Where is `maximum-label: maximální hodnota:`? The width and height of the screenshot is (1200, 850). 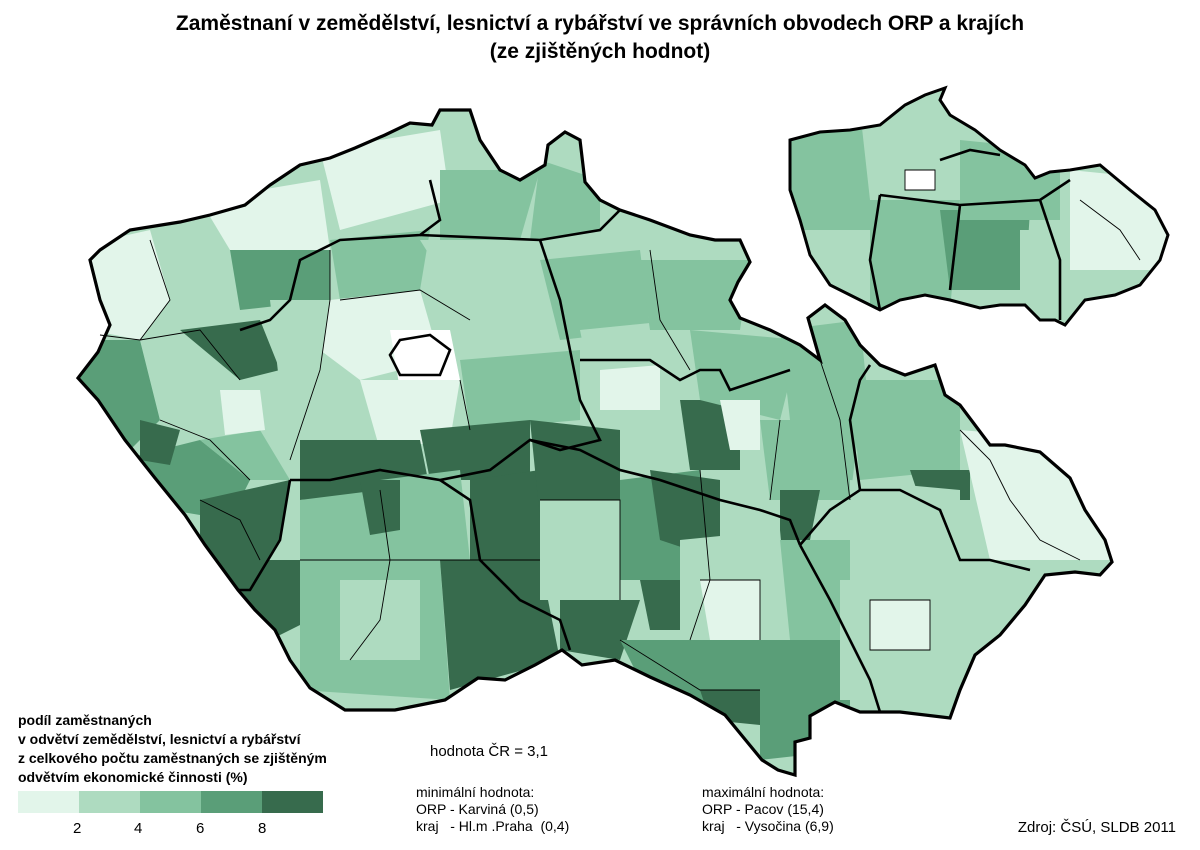 maximum-label: maximální hodnota: is located at coordinates (763, 792).